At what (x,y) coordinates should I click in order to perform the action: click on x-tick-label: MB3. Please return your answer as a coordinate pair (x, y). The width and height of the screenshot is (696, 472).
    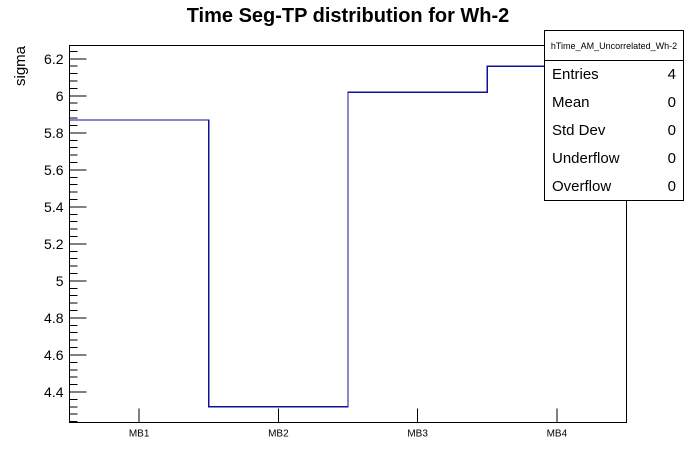
    Looking at the image, I should click on (417, 434).